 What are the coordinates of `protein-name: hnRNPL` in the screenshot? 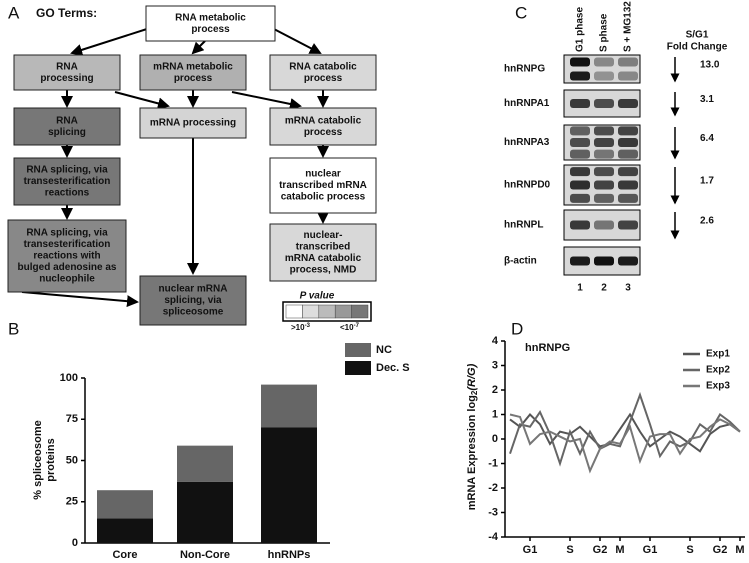 It's located at (523, 225).